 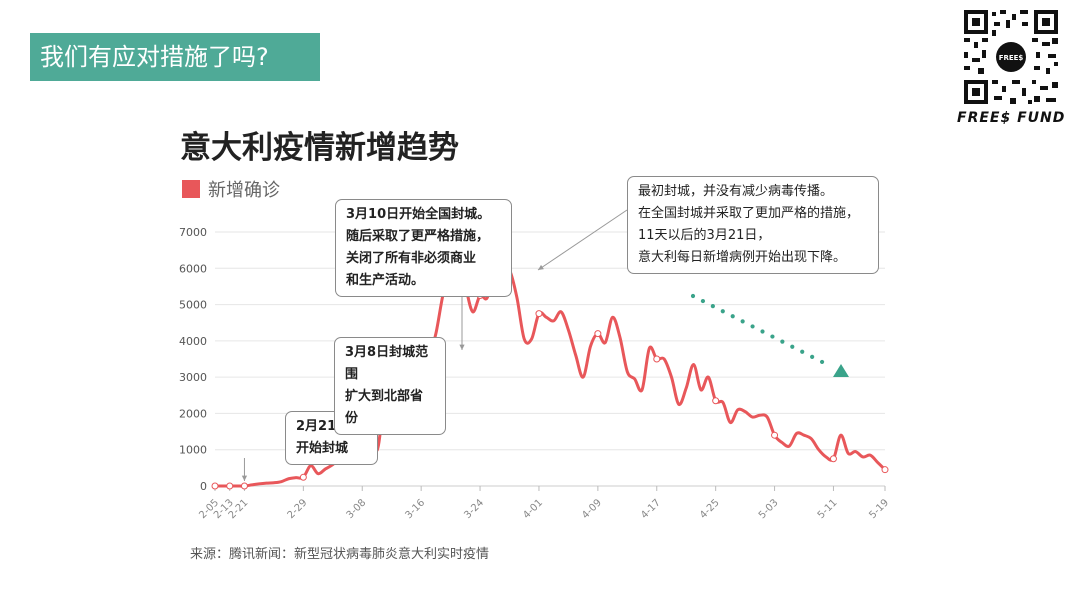 What do you see at coordinates (193, 377) in the screenshot?
I see `y-tick-label: 3000` at bounding box center [193, 377].